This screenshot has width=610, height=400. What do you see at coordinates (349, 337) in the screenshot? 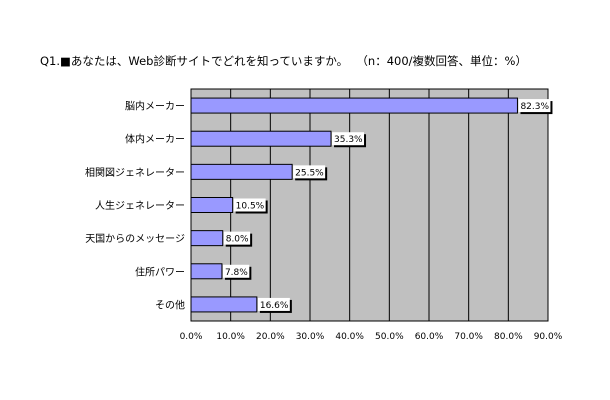
I see `x-tick-label: 40.0%` at bounding box center [349, 337].